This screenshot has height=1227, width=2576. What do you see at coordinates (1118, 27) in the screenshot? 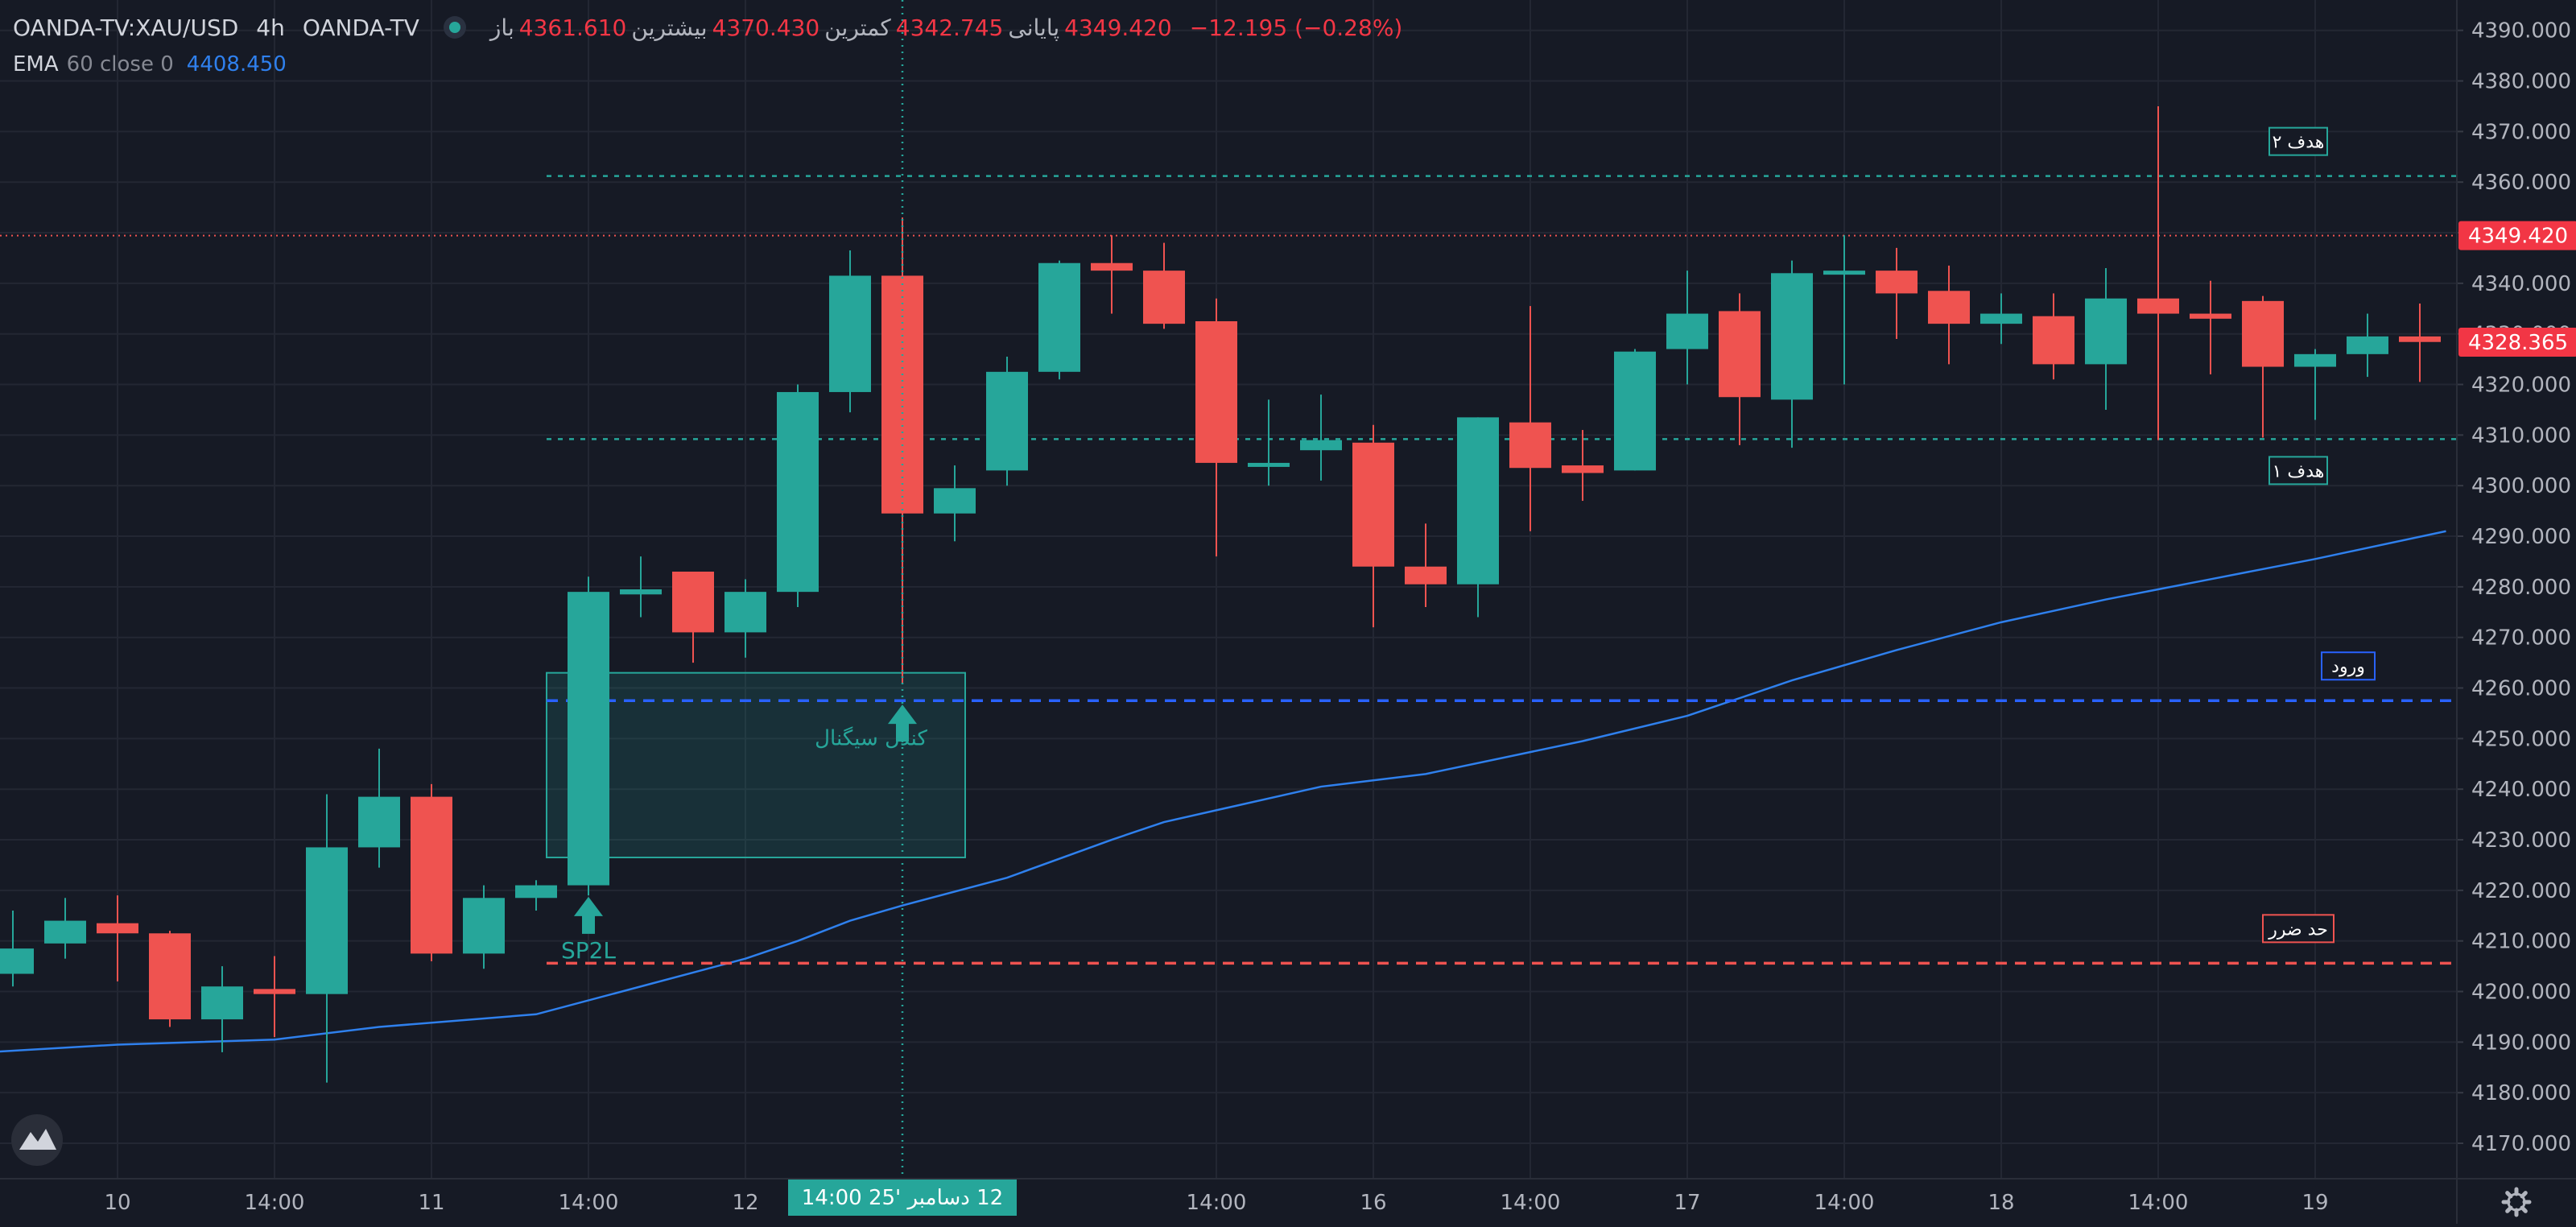
I see `close-value: 4349.420` at bounding box center [1118, 27].